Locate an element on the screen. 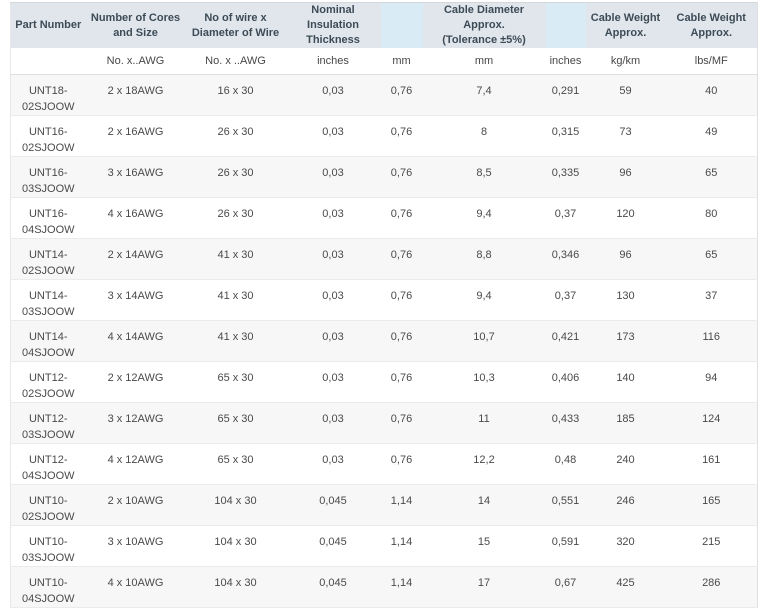 Image resolution: width=768 pixels, height=608 pixels. diameter-inches-cell: 0,346 is located at coordinates (565, 259).